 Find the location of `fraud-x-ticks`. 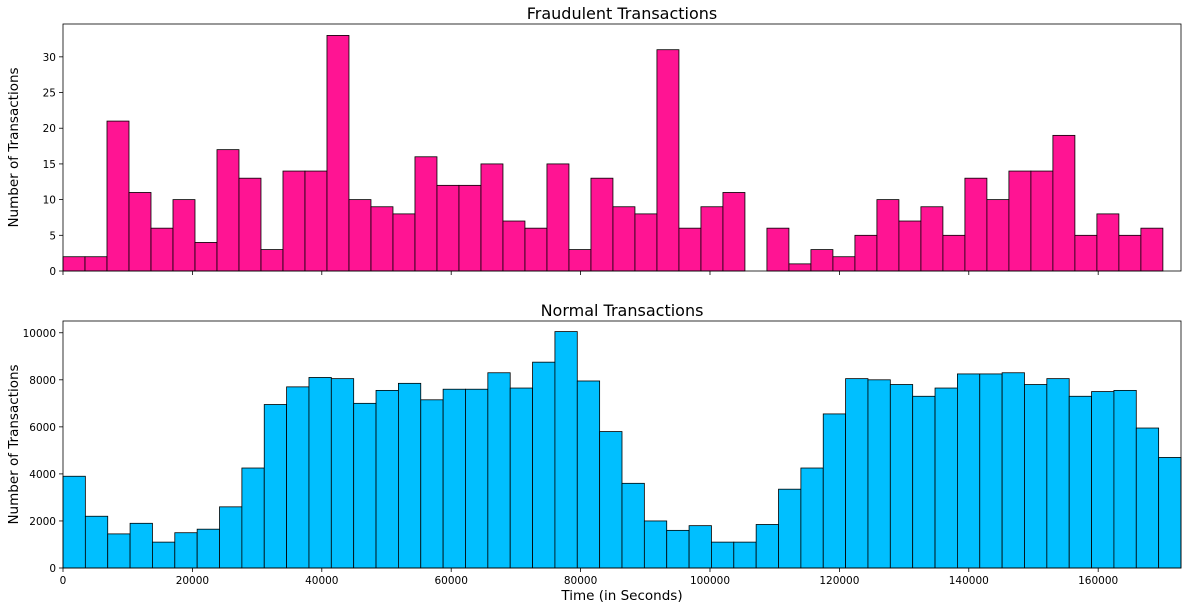

fraud-x-ticks is located at coordinates (580, 273).